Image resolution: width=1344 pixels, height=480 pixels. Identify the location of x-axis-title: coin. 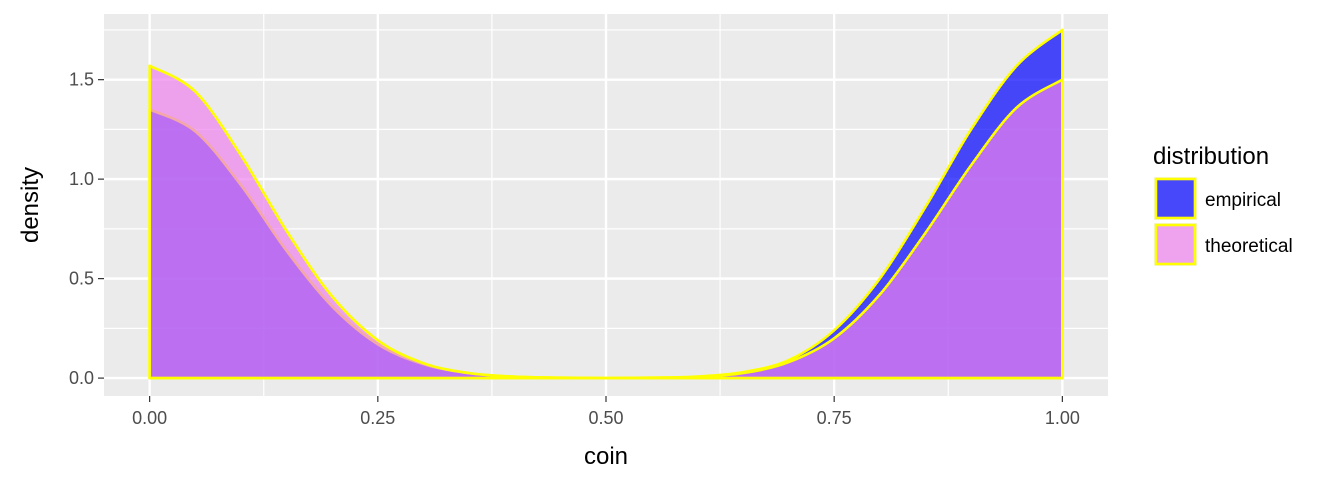
(606, 456).